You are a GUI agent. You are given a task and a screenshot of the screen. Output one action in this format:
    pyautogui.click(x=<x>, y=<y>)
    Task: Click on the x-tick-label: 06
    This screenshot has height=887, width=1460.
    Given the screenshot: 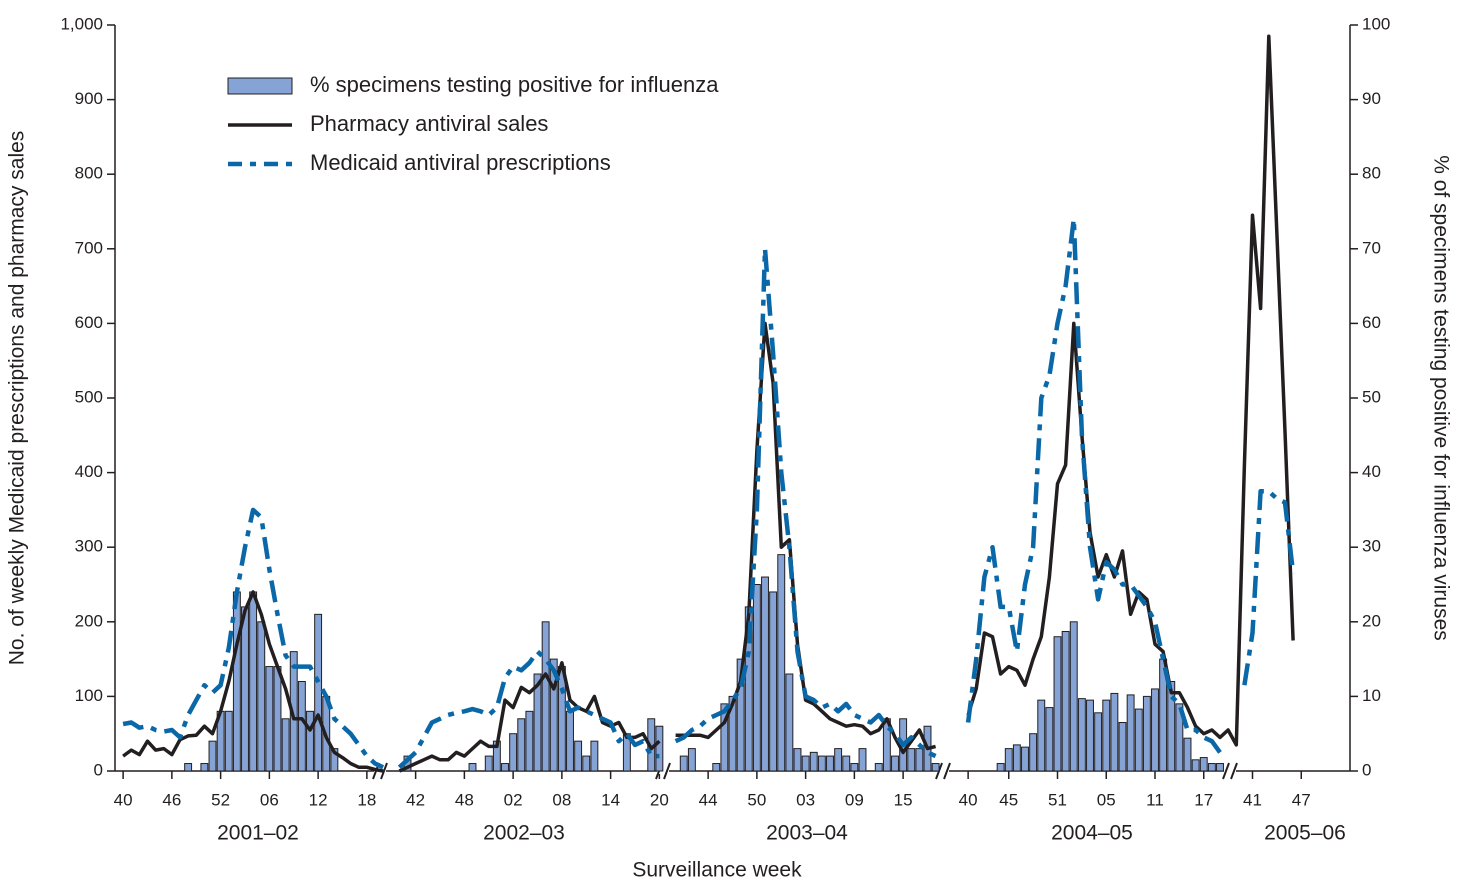 What is the action you would take?
    pyautogui.click(x=269, y=799)
    